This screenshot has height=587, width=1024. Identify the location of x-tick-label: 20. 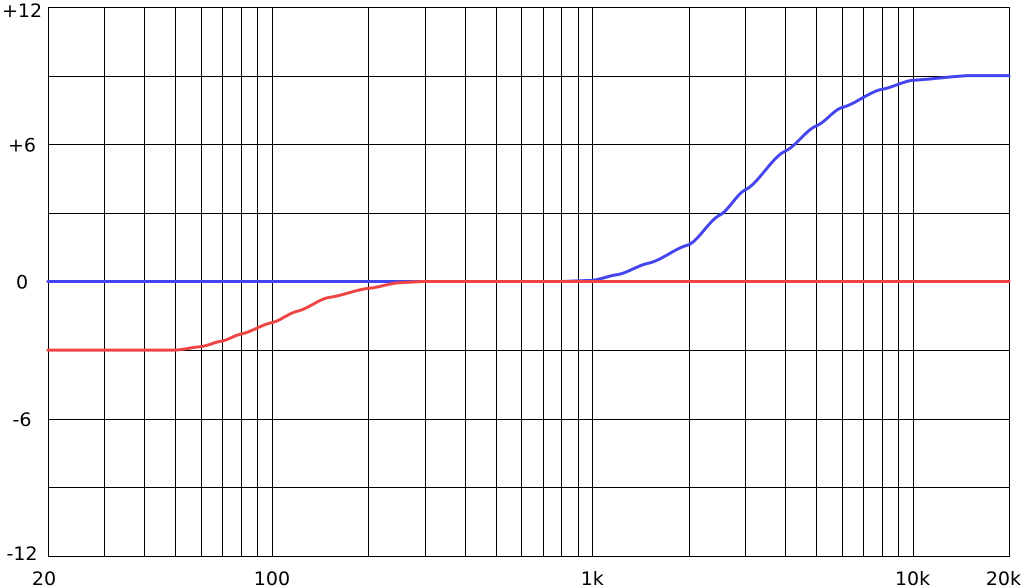
(44, 577).